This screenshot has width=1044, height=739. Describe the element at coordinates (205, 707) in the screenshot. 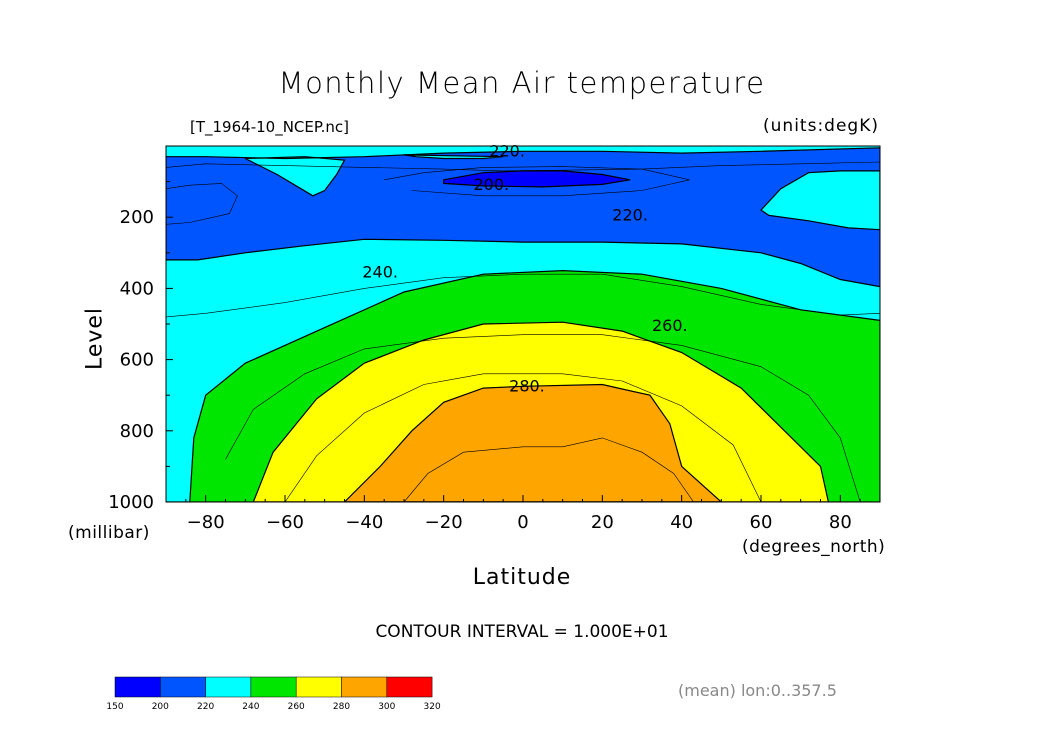

I see `colorbar-label: 220` at that location.